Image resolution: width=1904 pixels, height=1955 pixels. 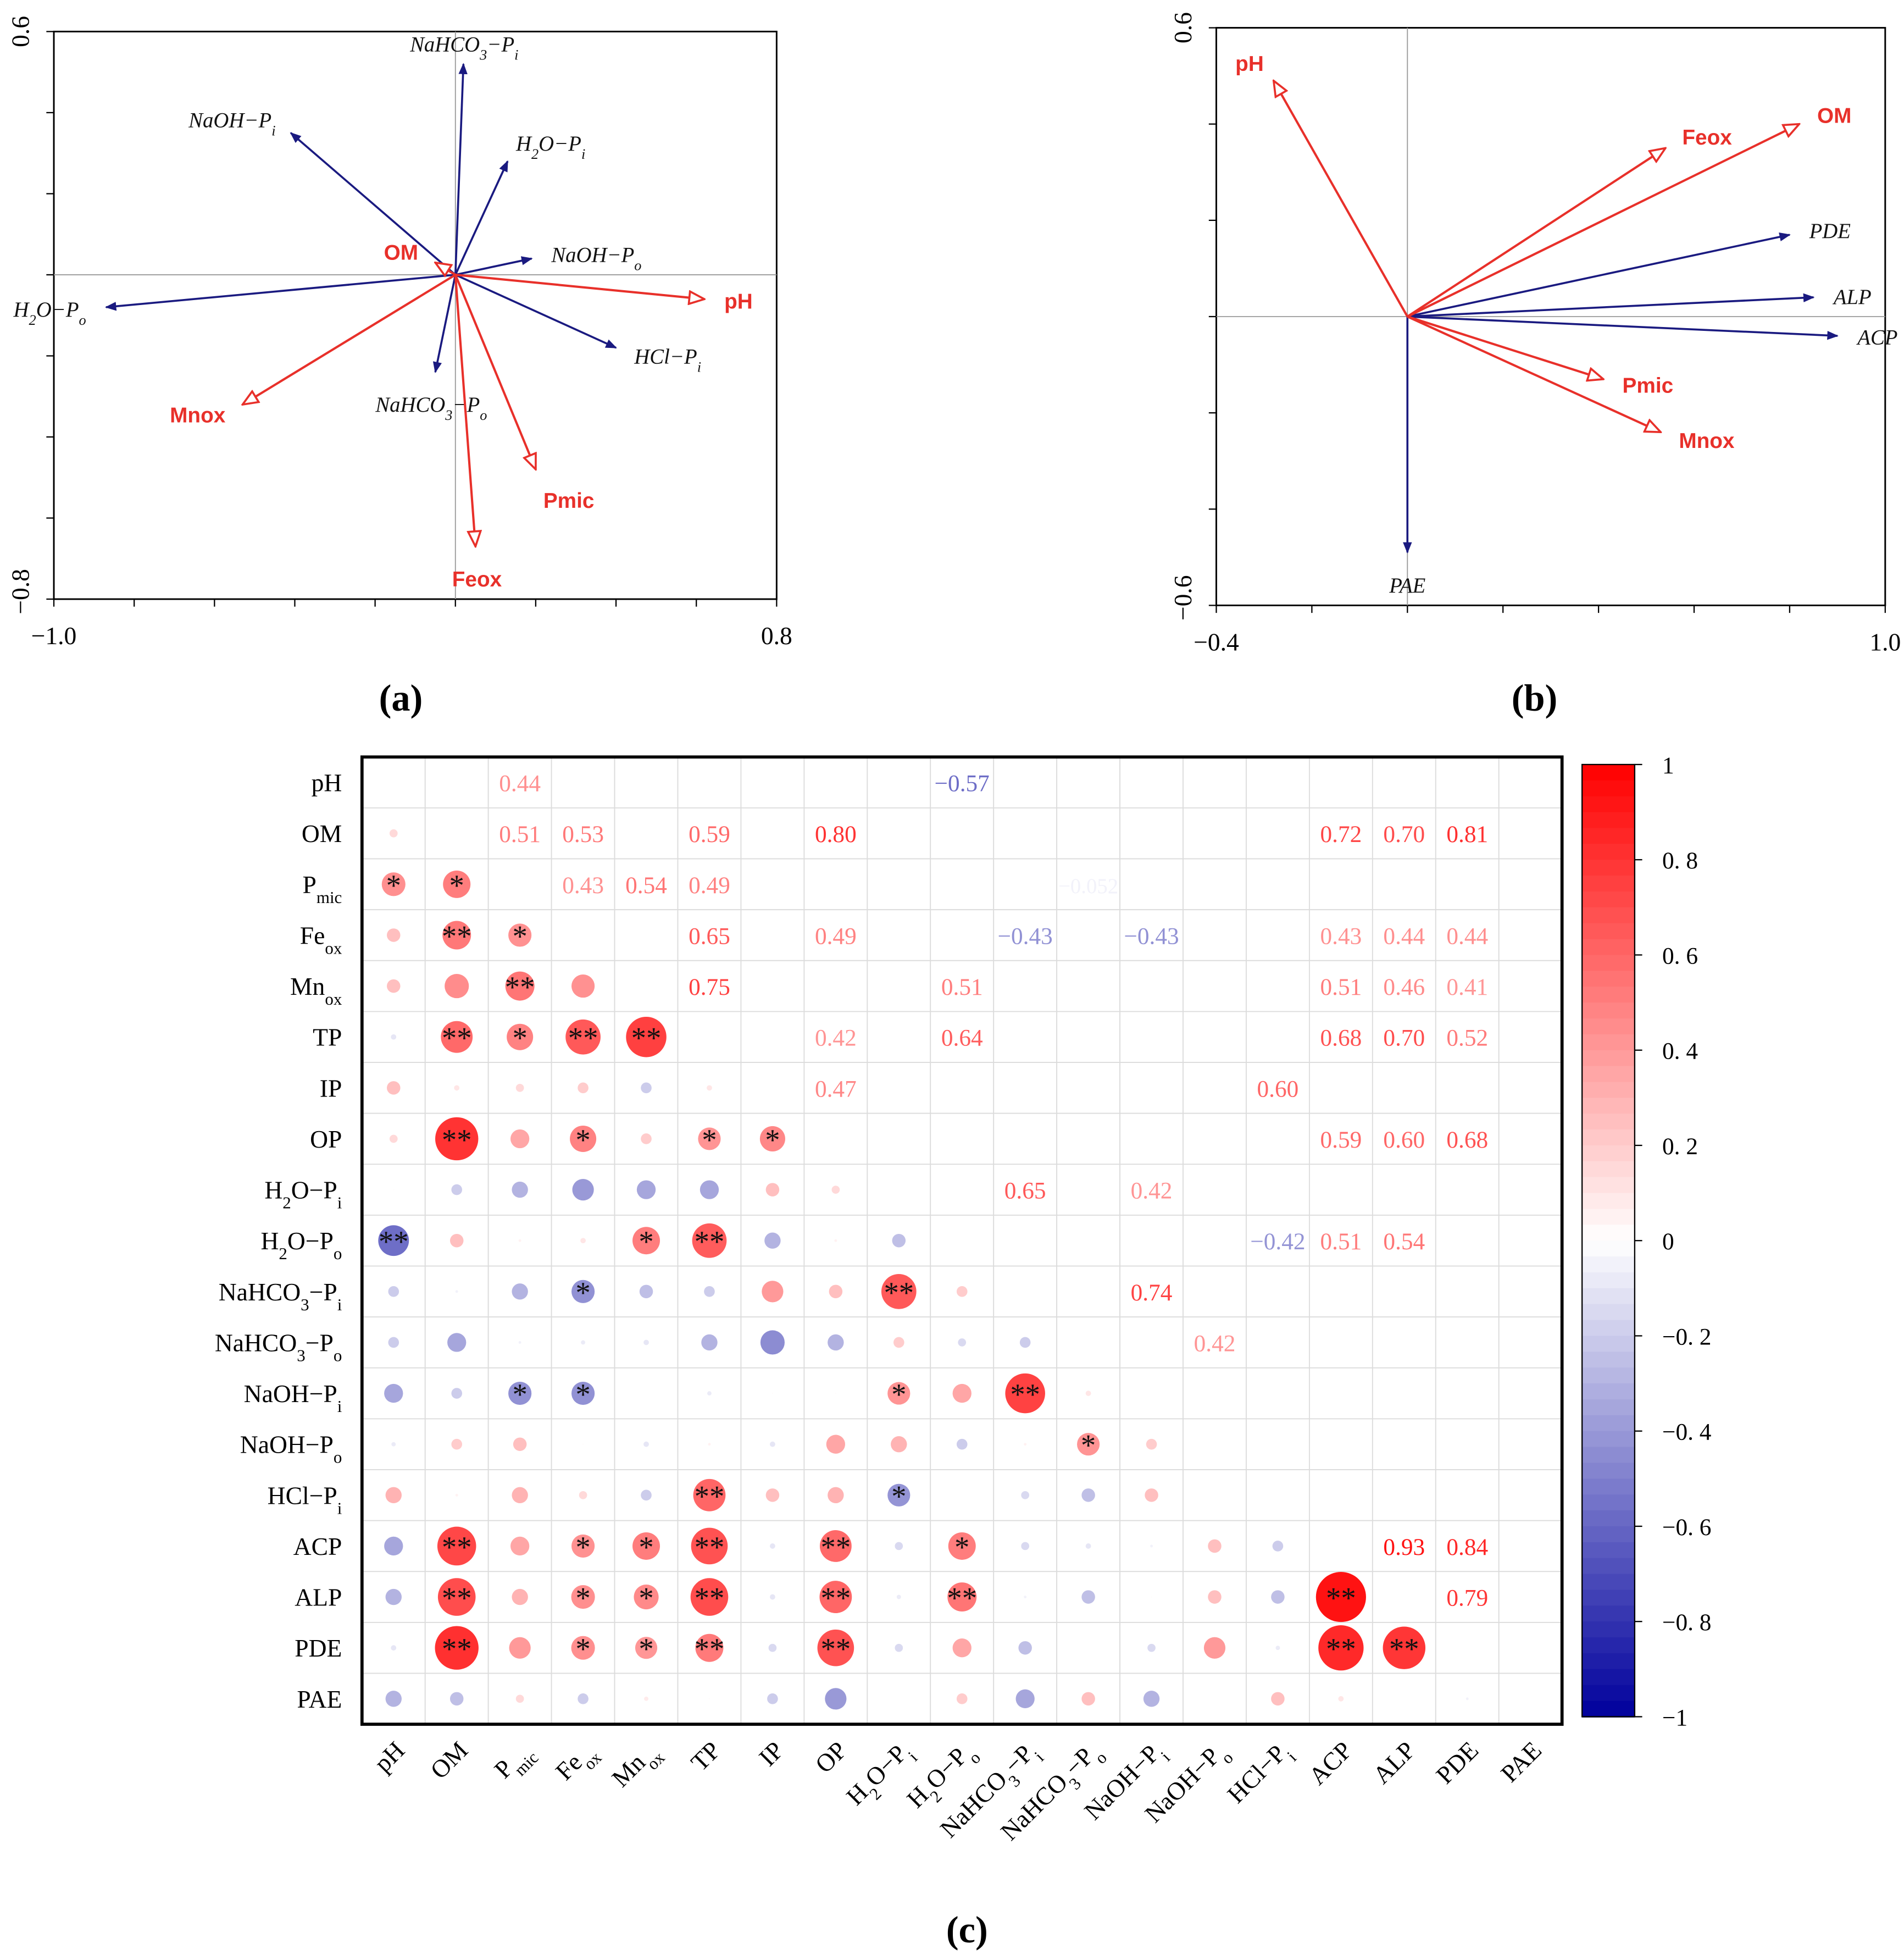 I want to click on subscript: ox, so click(x=333, y=948).